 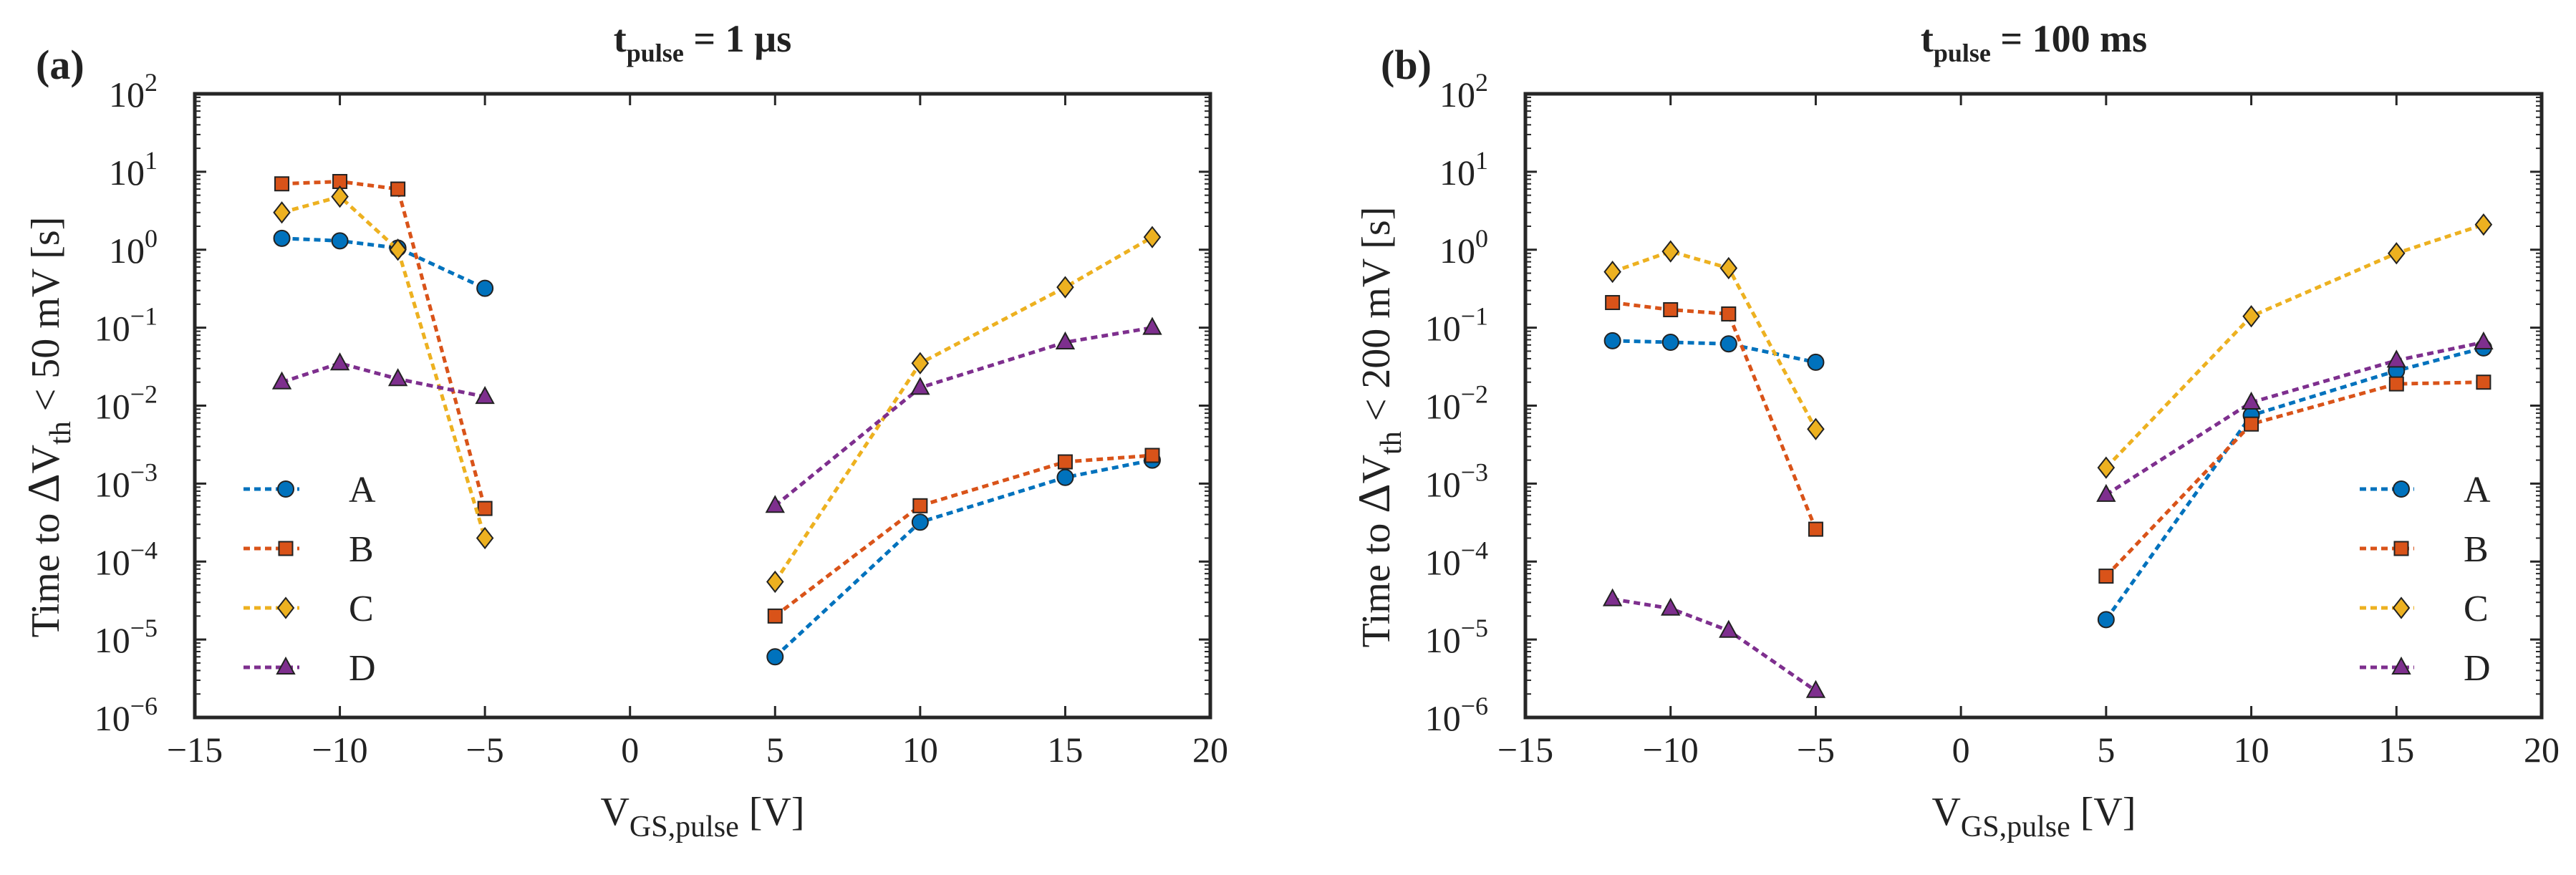 I want to click on series-d, so click(x=2048, y=515).